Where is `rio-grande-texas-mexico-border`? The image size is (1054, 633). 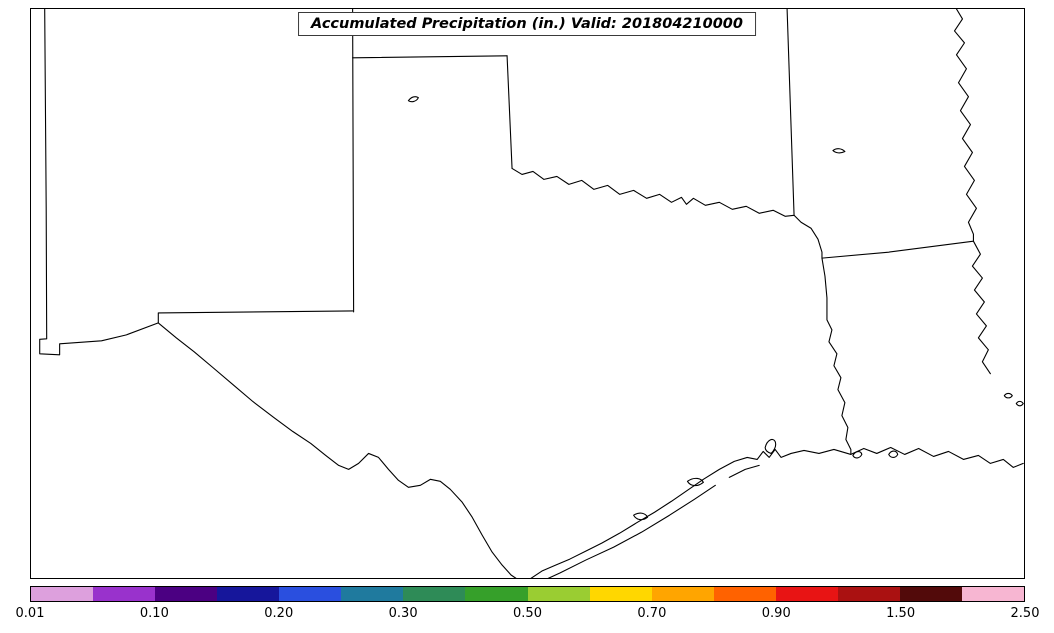 rio-grande-texas-mexico-border is located at coordinates (337, 450).